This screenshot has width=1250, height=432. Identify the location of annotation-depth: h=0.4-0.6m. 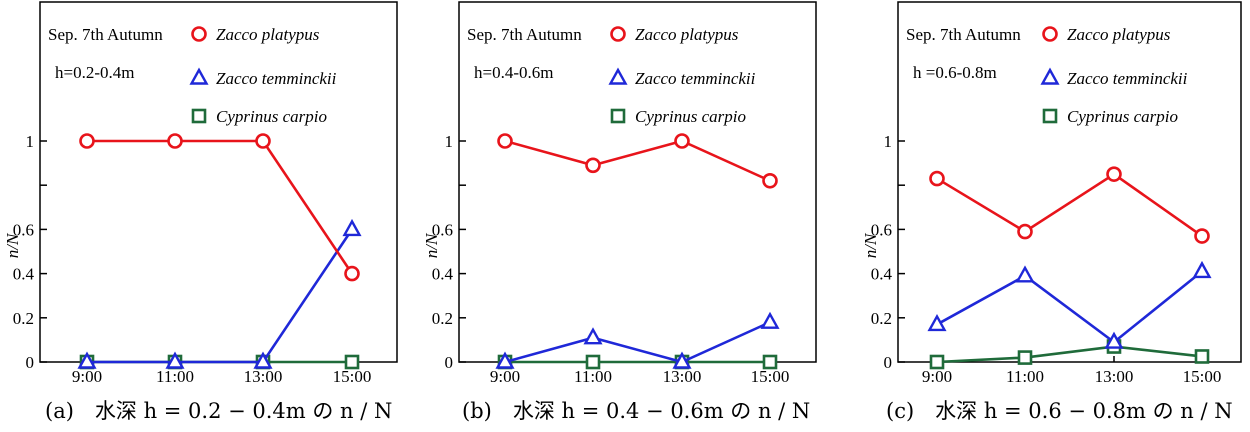
(513, 72).